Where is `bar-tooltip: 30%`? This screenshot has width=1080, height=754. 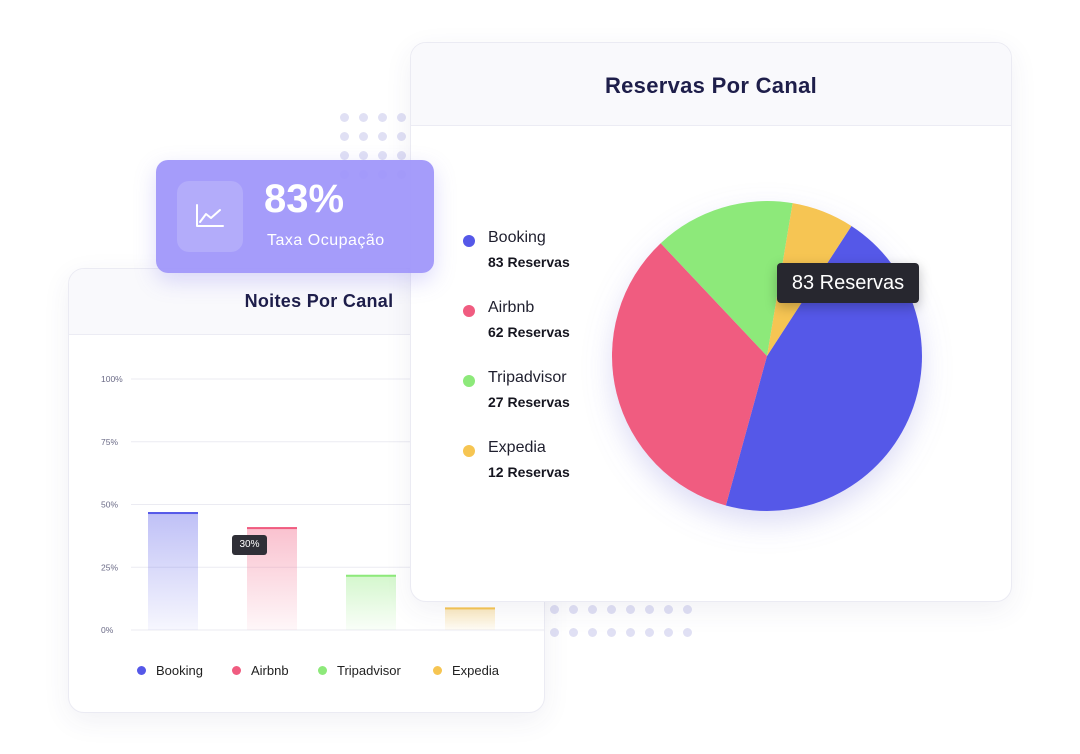
bar-tooltip: 30% is located at coordinates (249, 545).